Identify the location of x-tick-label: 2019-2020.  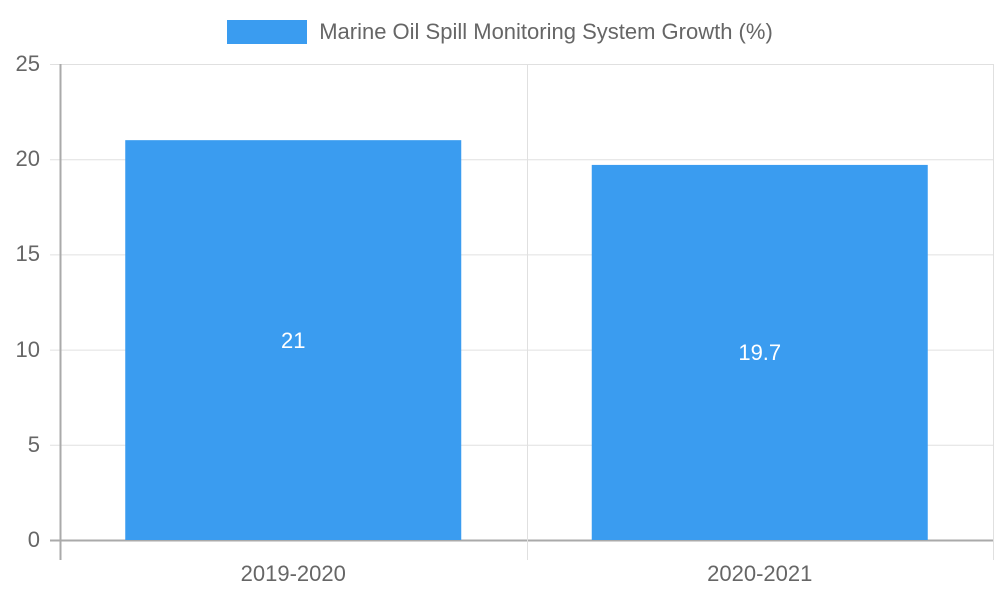
(293, 573).